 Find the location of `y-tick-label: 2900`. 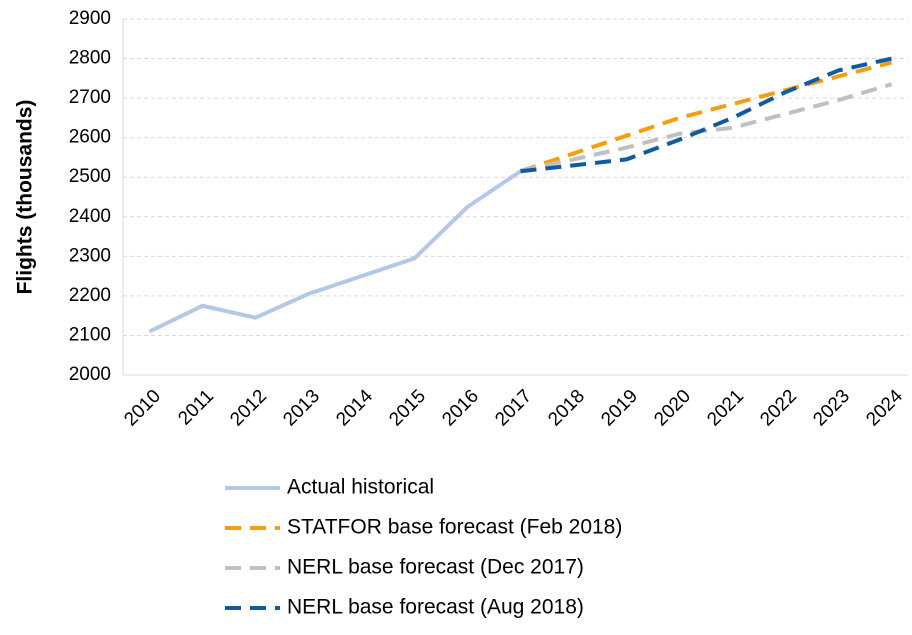

y-tick-label: 2900 is located at coordinates (90, 18).